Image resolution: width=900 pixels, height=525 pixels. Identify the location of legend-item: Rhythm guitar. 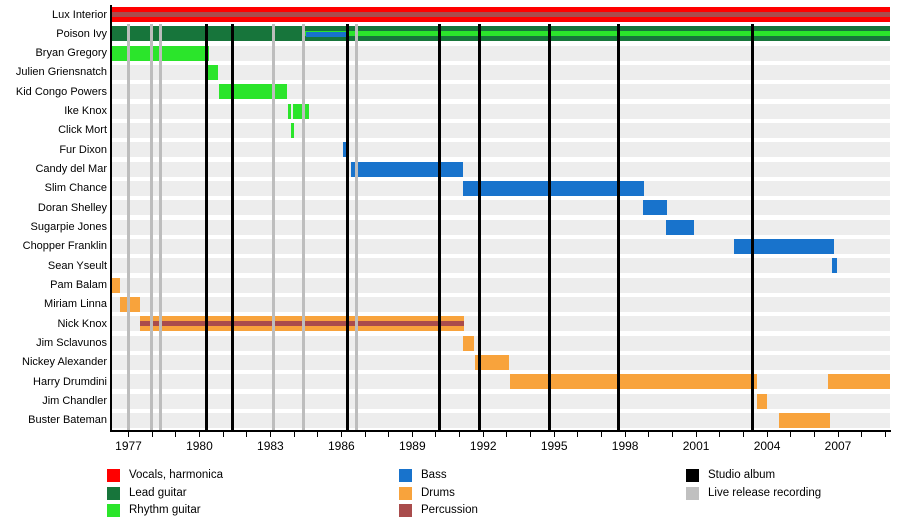
(217, 511).